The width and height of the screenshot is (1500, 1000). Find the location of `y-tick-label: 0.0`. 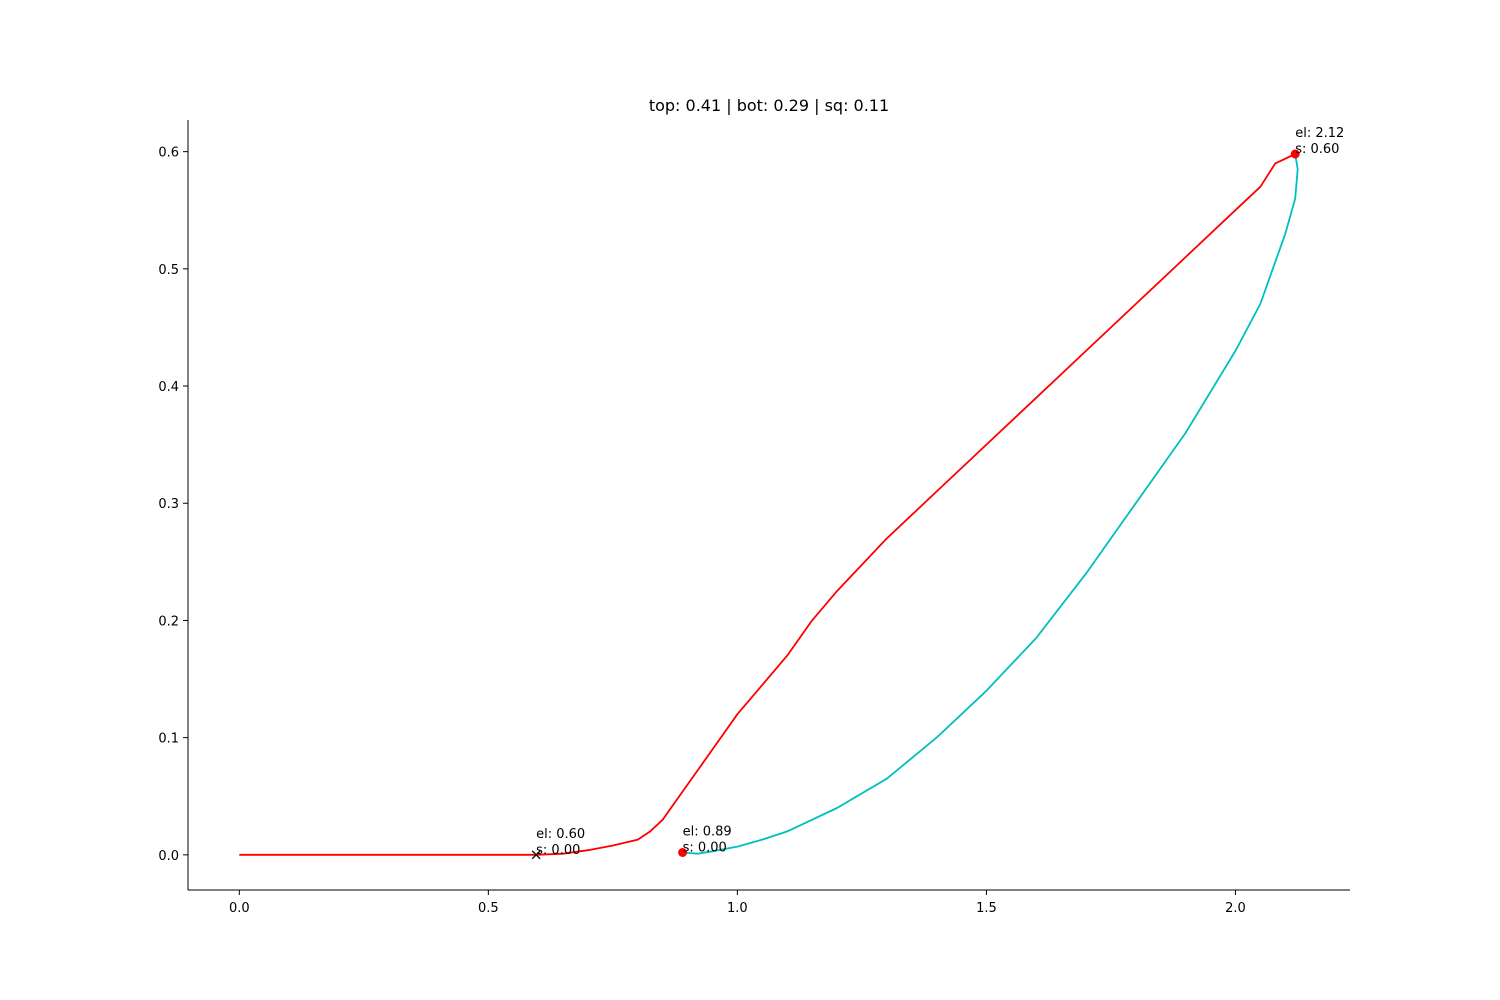

y-tick-label: 0.0 is located at coordinates (168, 856).